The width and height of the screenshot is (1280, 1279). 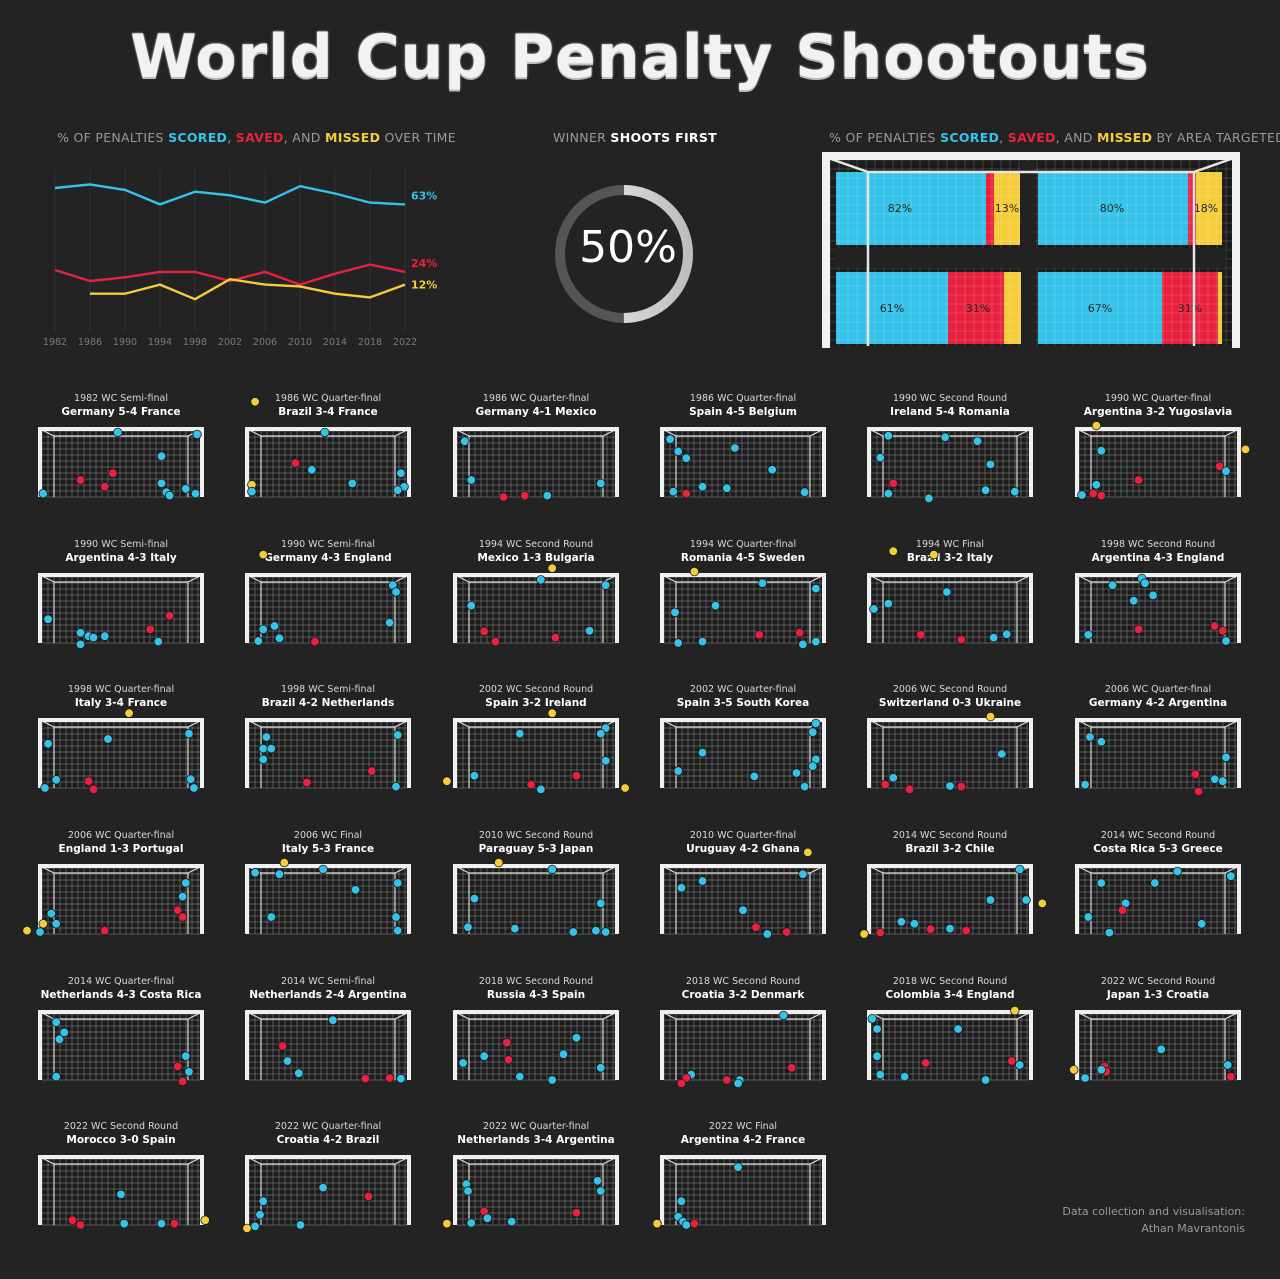 What do you see at coordinates (536, 405) in the screenshot?
I see `shootout-card: 1986 WC Quarter-final Germany 4-1 Mexico` at bounding box center [536, 405].